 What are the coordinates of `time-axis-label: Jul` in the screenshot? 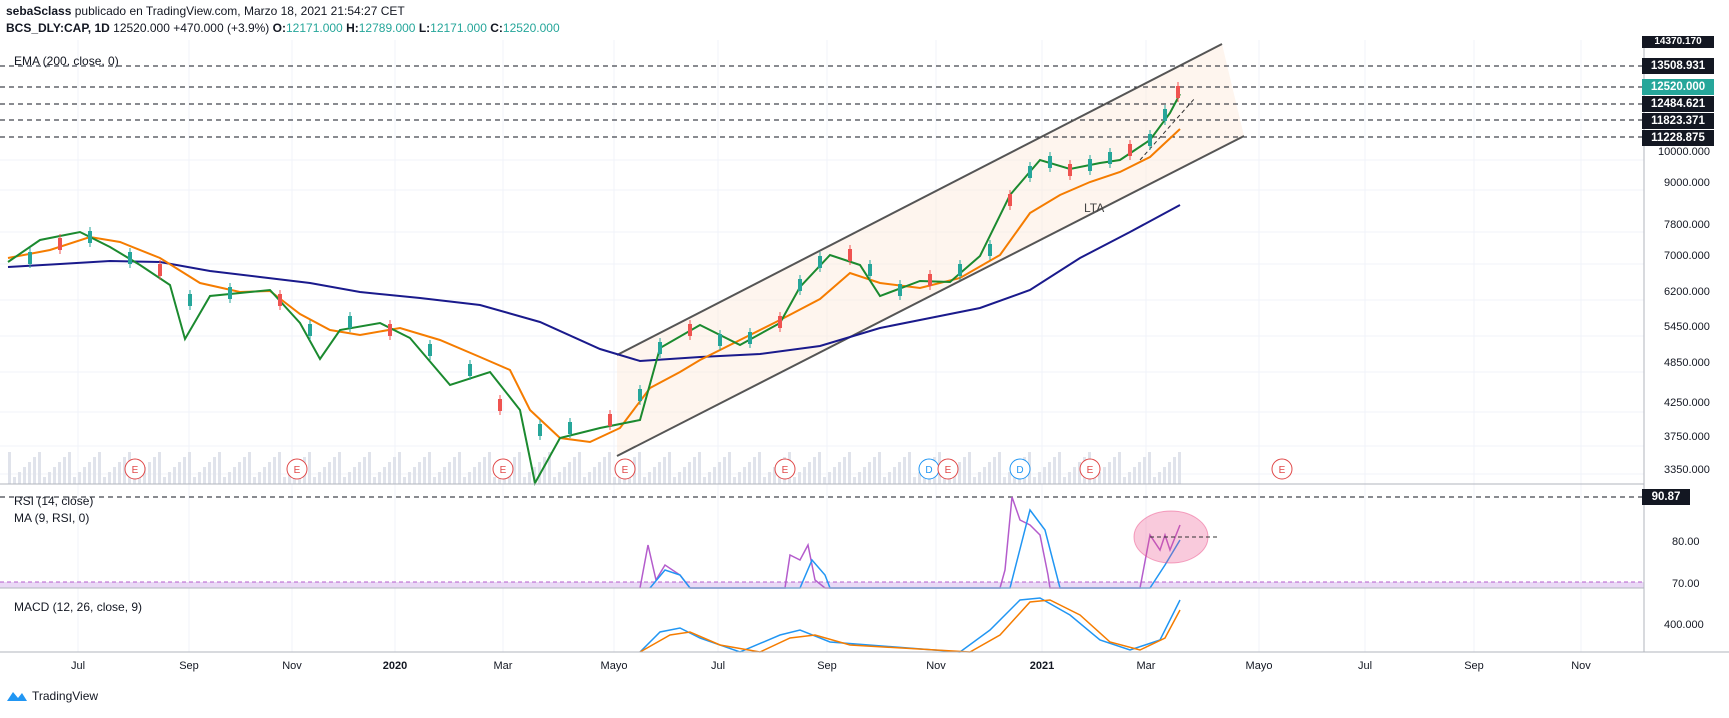 It's located at (718, 666).